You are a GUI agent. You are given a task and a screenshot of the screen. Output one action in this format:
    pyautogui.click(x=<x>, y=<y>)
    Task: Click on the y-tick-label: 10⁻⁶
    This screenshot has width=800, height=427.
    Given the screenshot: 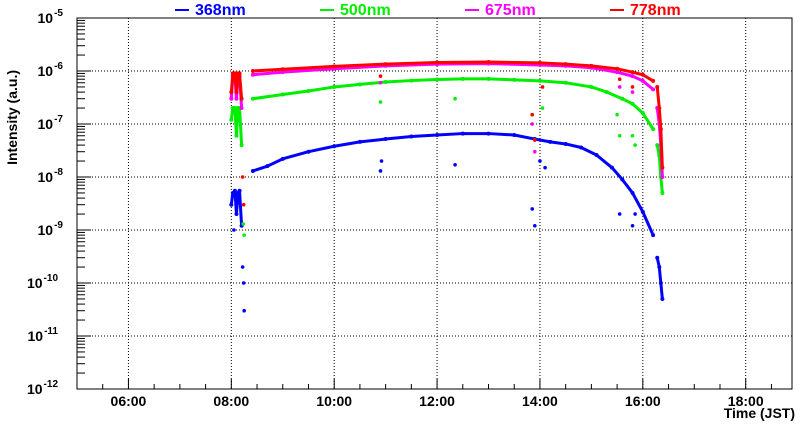 What is the action you would take?
    pyautogui.click(x=51, y=70)
    